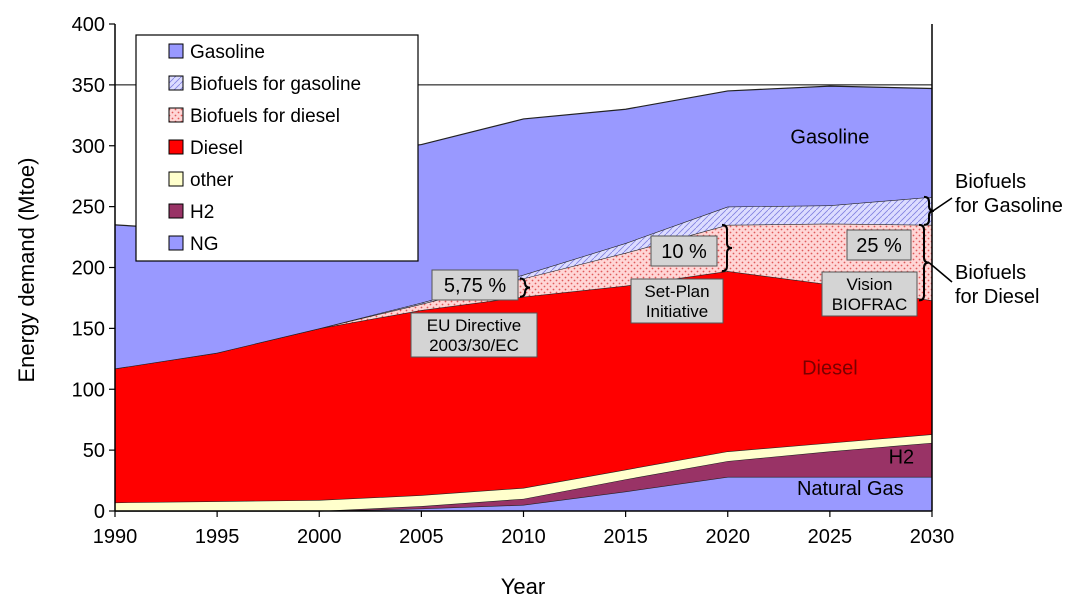 The image size is (1082, 602). What do you see at coordinates (202, 212) in the screenshot?
I see `legend-label: H2` at bounding box center [202, 212].